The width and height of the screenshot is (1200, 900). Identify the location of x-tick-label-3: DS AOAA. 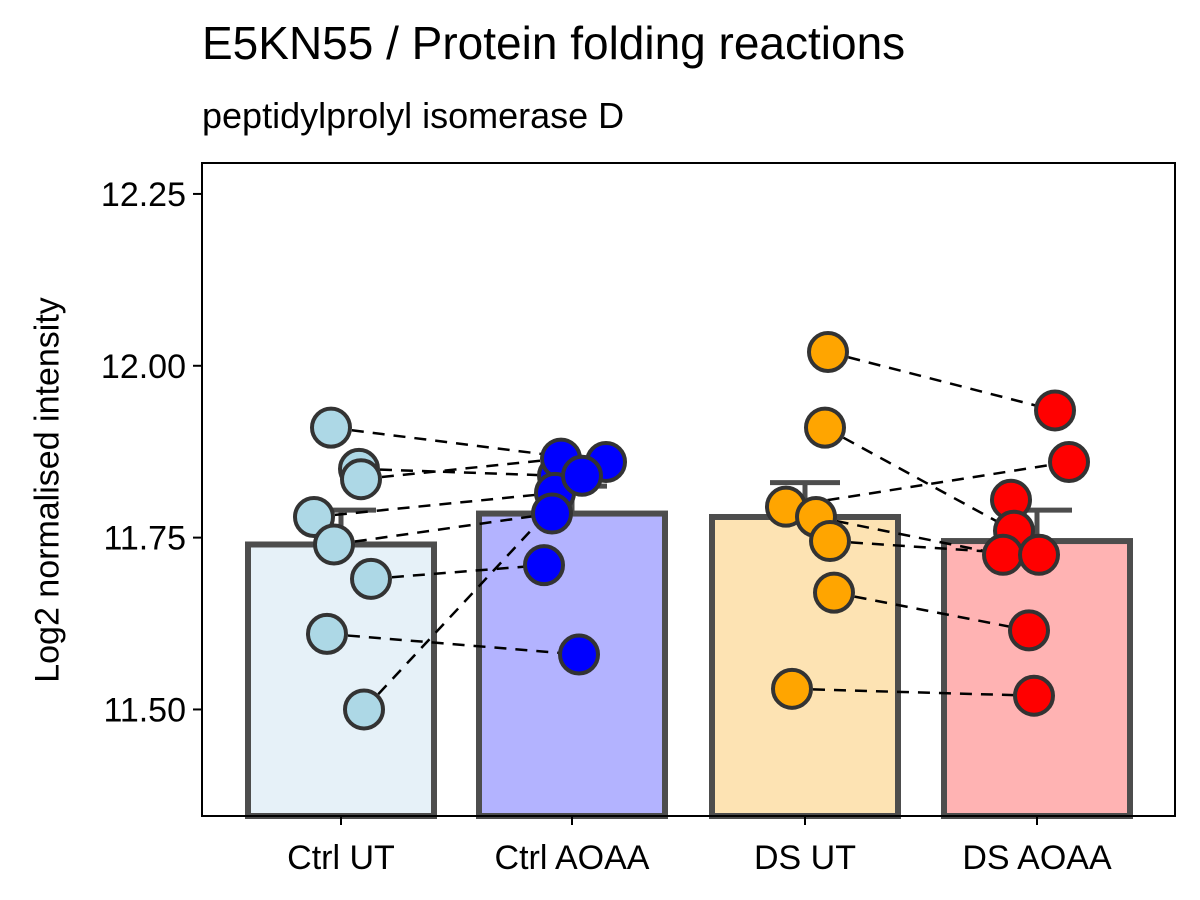
(1037, 858).